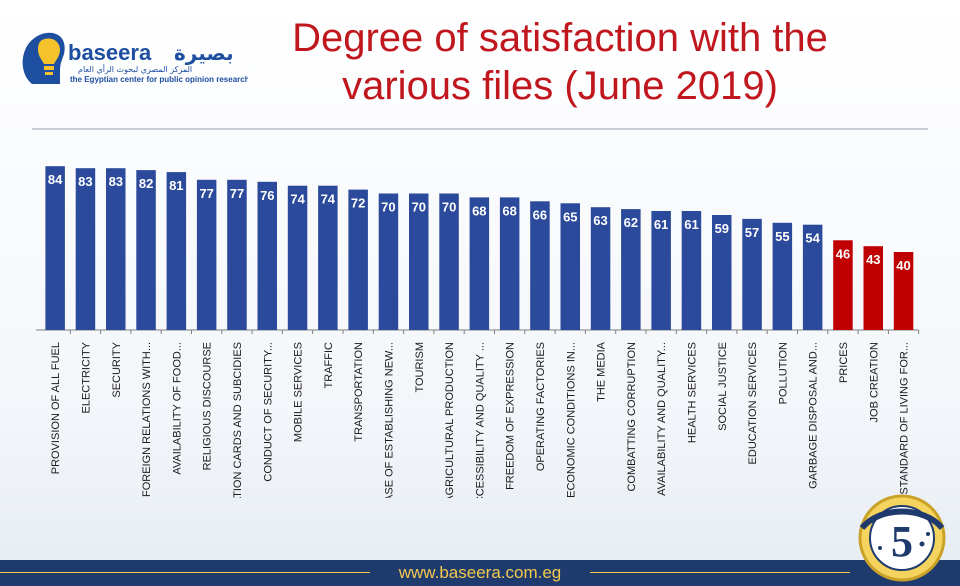  What do you see at coordinates (541, 406) in the screenshot?
I see `category-label: OPERATING FACTORIES` at bounding box center [541, 406].